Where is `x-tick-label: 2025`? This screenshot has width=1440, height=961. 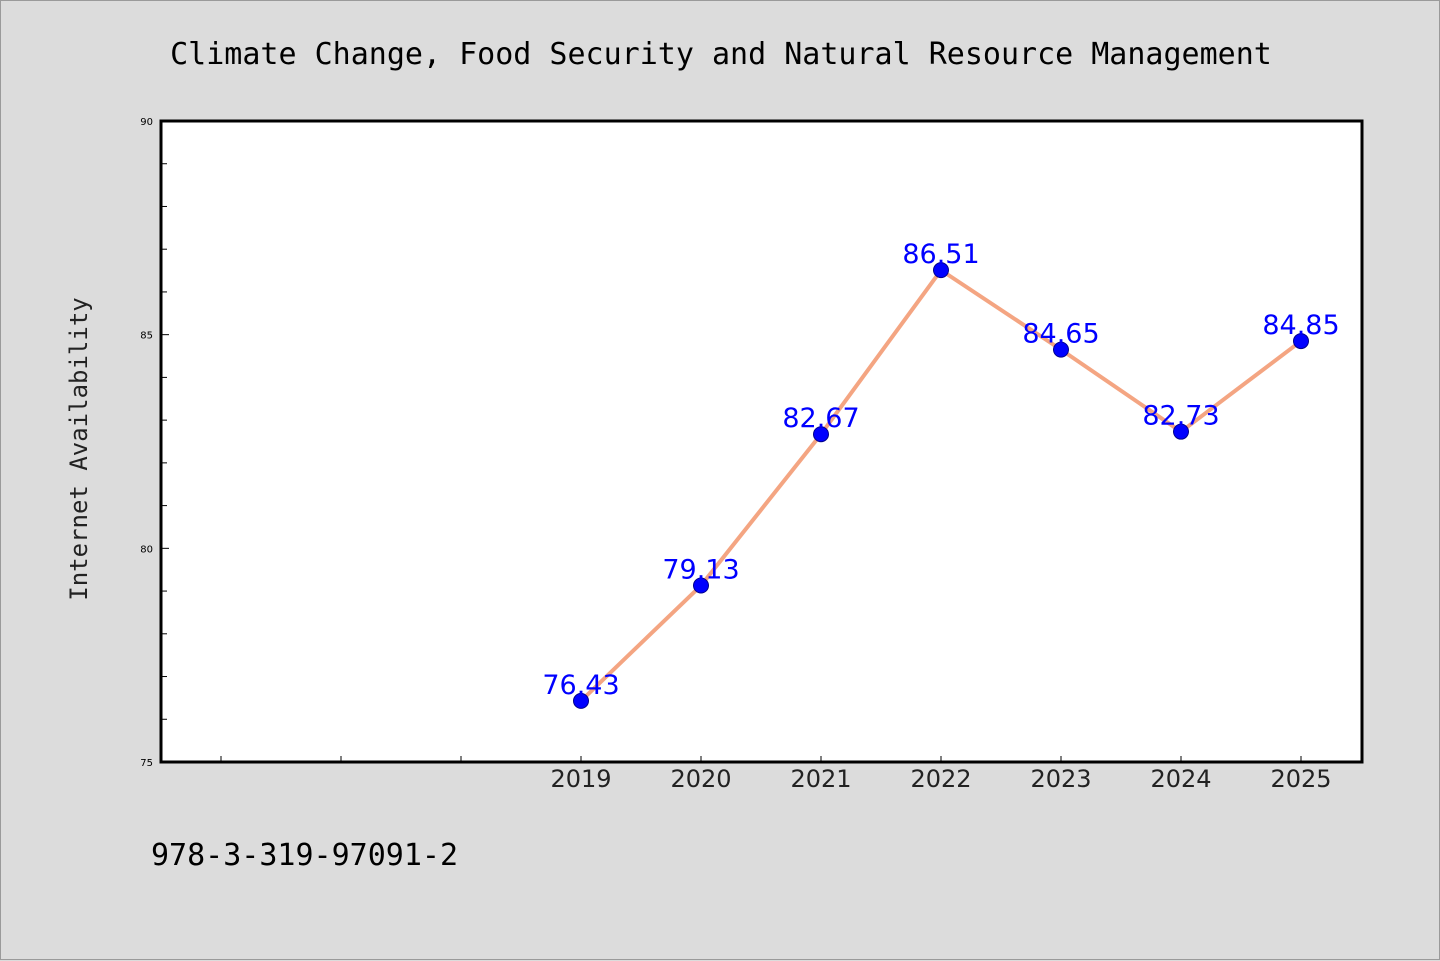
x-tick-label: 2025 is located at coordinates (1300, 779).